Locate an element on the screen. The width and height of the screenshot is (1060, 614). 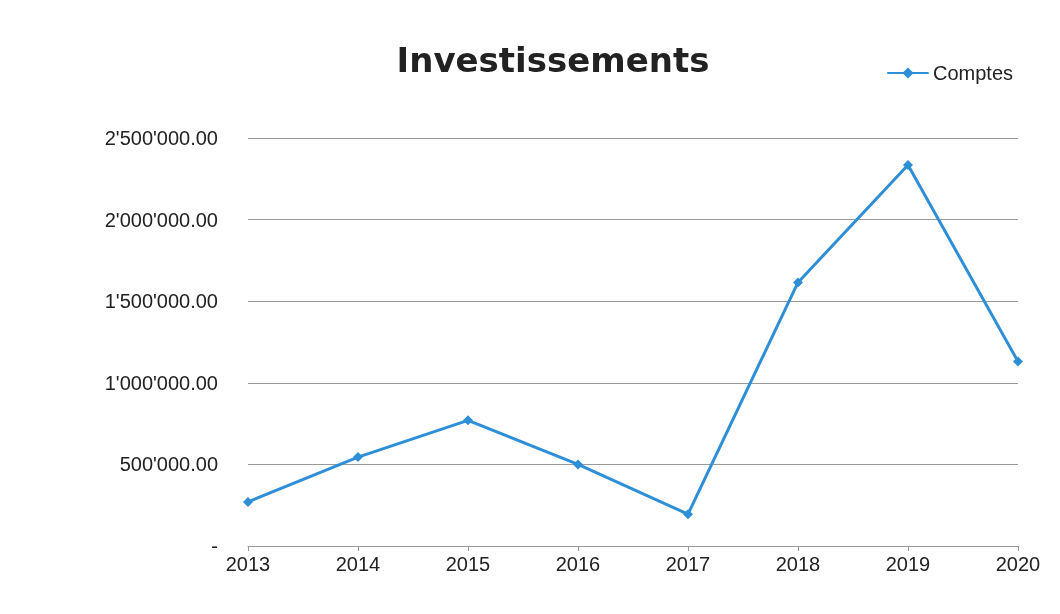
y-tick-label: 2'000'000.00 is located at coordinates (161, 219).